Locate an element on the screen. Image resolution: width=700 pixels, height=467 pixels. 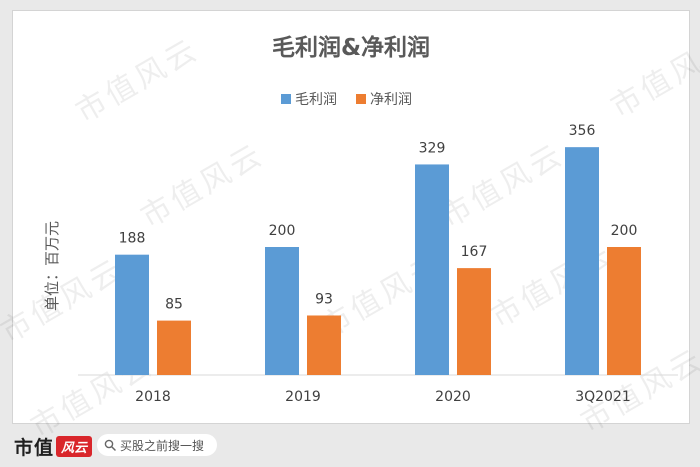
data-label-gross-2019: 200 is located at coordinates (282, 231).